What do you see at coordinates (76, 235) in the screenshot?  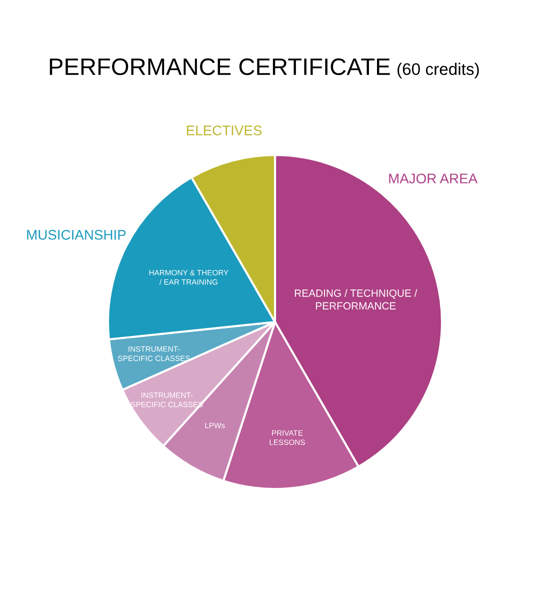 I see `text: MUSICIANSHIP` at bounding box center [76, 235].